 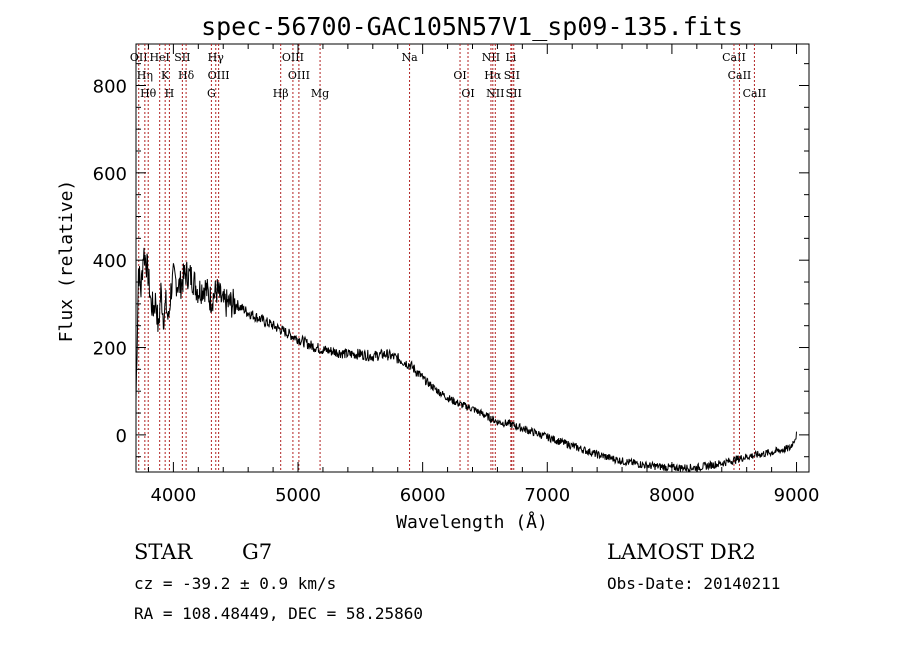 I want to click on x-tick-label: 9000, so click(x=797, y=495).